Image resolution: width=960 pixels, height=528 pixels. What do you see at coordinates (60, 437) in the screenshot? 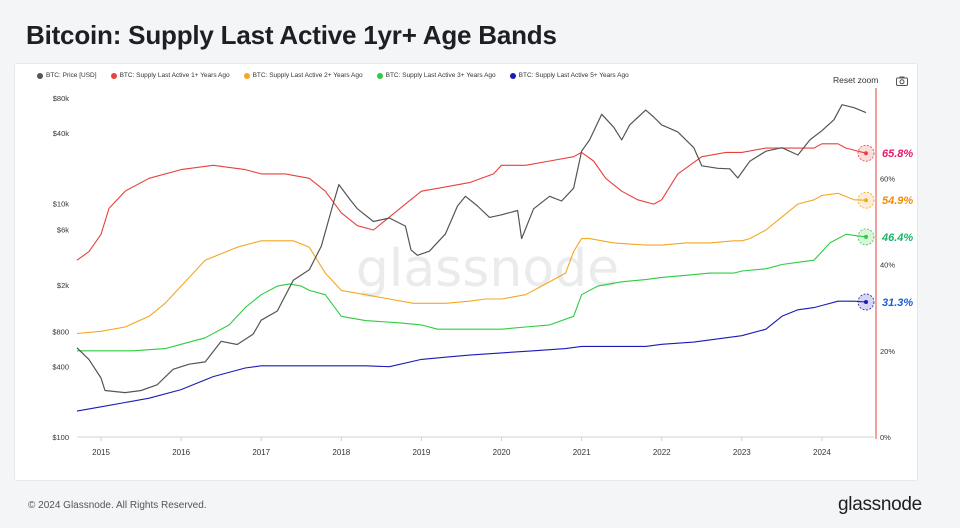
I see `y-left-tick-label: $100` at bounding box center [60, 437].